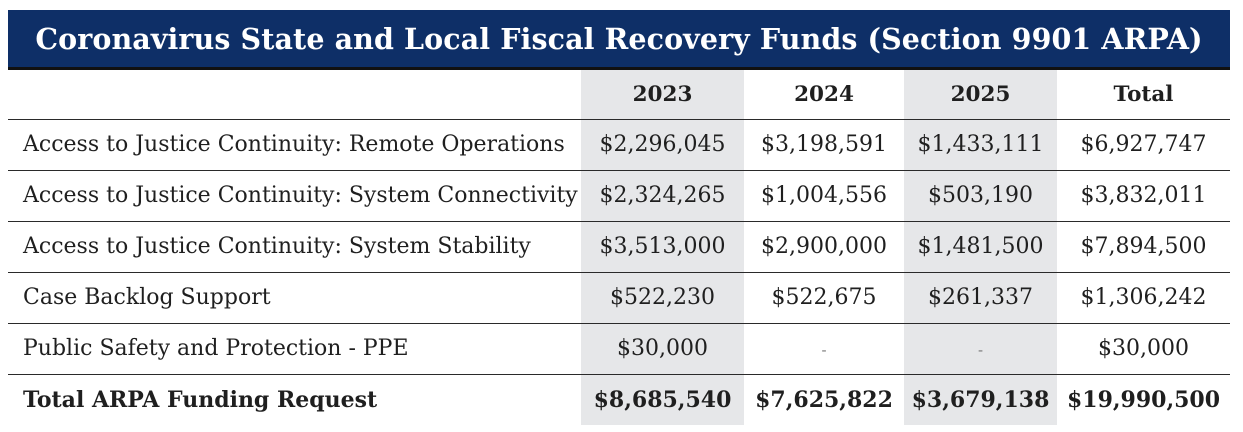  What do you see at coordinates (980, 196) in the screenshot?
I see `cell-2025: $503,190` at bounding box center [980, 196].